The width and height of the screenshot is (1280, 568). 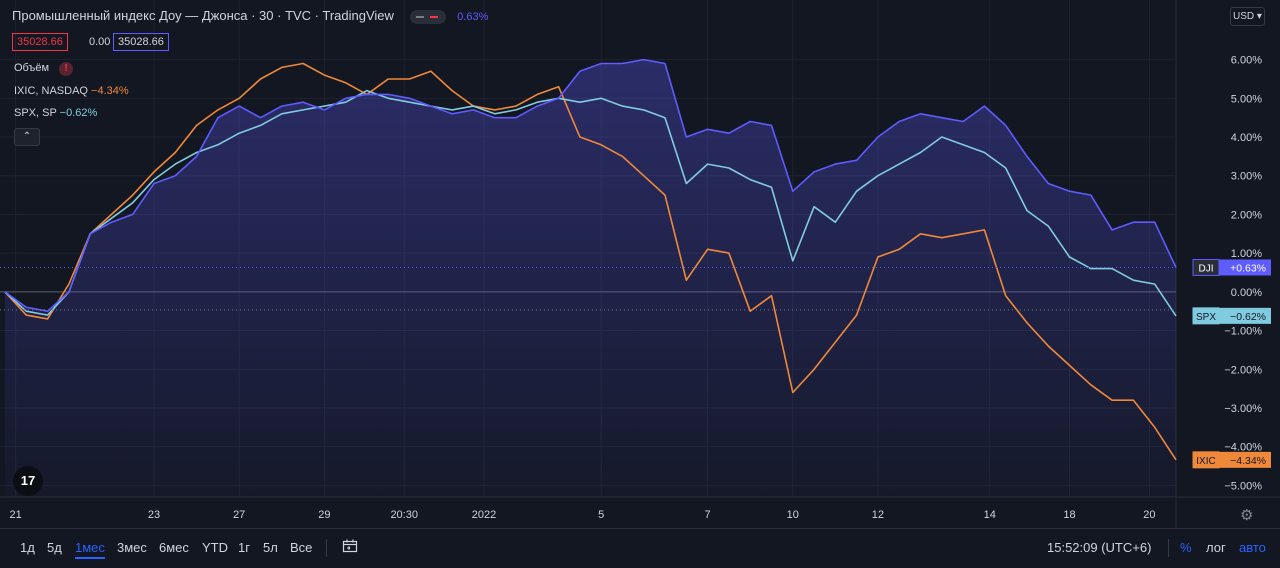 What do you see at coordinates (1206, 317) in the screenshot?
I see `badge-series-name: SPX` at bounding box center [1206, 317].